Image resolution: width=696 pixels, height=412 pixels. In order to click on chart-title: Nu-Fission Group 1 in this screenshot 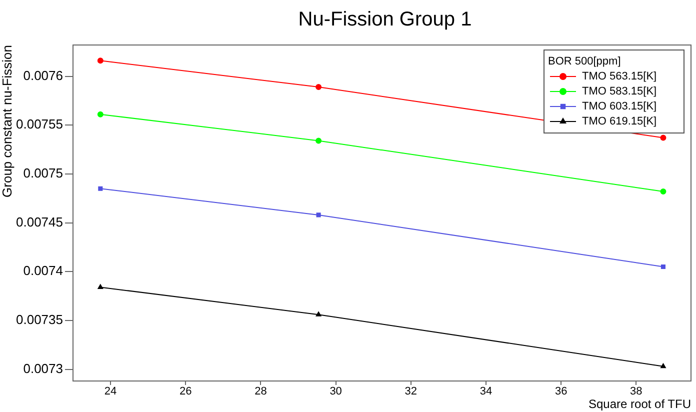, I will do `click(385, 19)`.